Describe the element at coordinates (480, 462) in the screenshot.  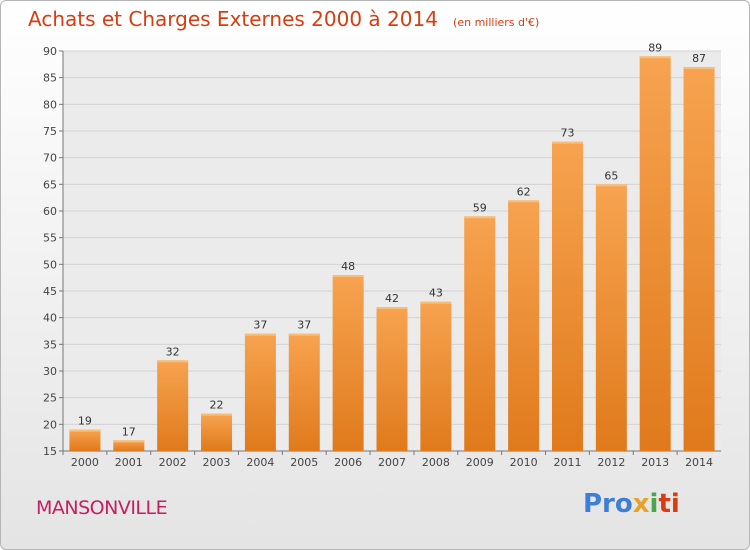
I see `x-tick-label: 2009` at that location.